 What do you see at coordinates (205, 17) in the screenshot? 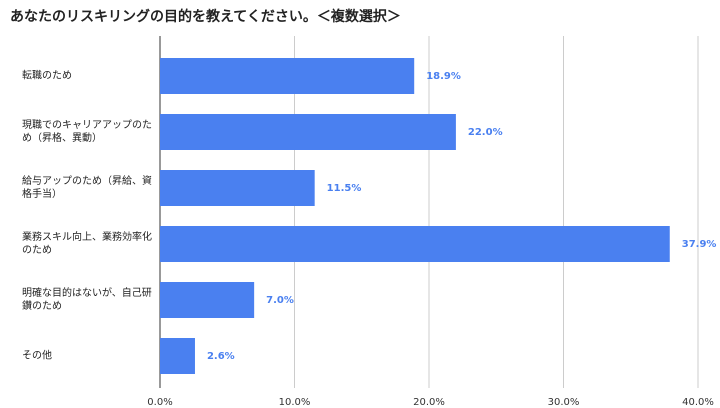
I see `chart-title: あなたのリスキリングの目的を教えてください。＜複数選択＞` at bounding box center [205, 17].